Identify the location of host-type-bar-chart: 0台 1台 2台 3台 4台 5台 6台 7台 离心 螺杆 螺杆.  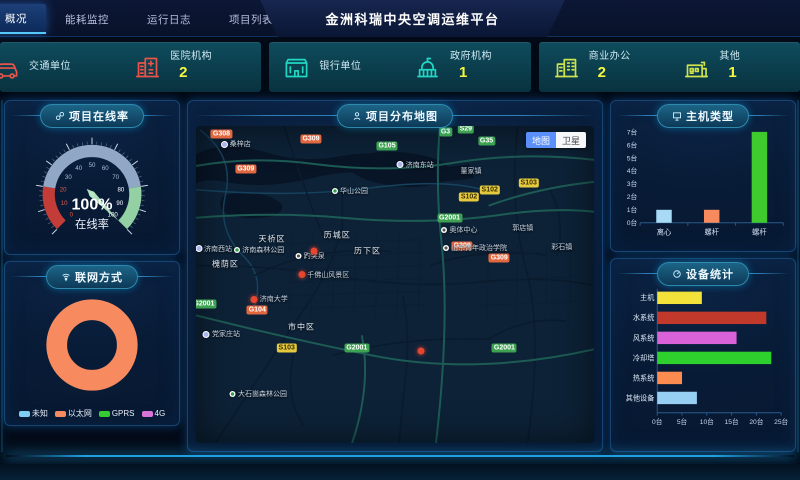
(703, 187).